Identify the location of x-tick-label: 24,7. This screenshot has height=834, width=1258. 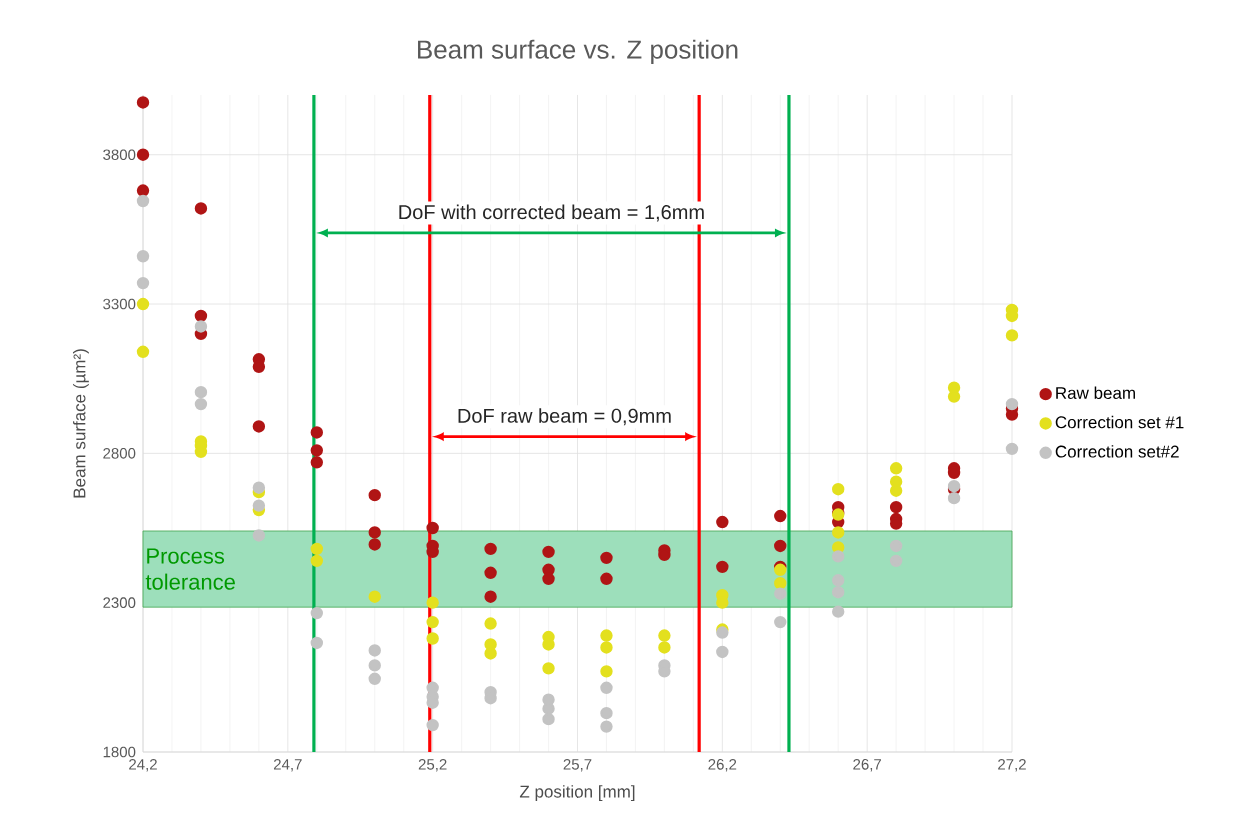
(287, 765).